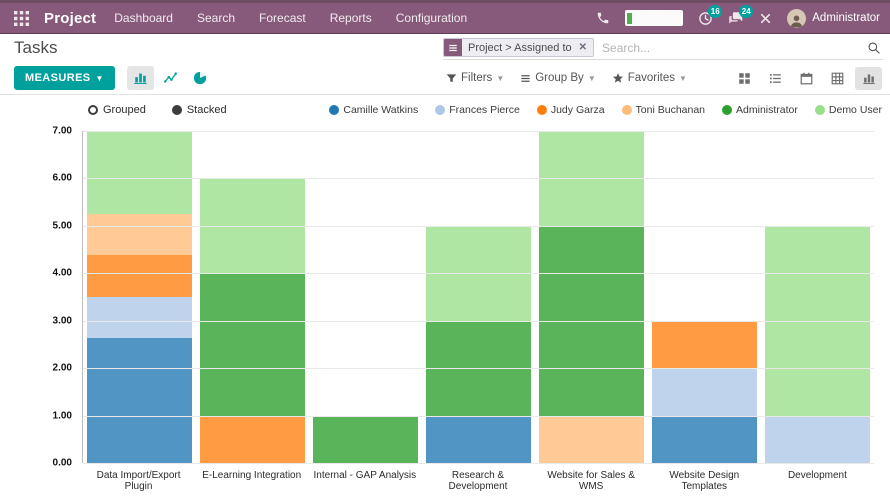  What do you see at coordinates (760, 110) in the screenshot?
I see `legend-item: Administrator` at bounding box center [760, 110].